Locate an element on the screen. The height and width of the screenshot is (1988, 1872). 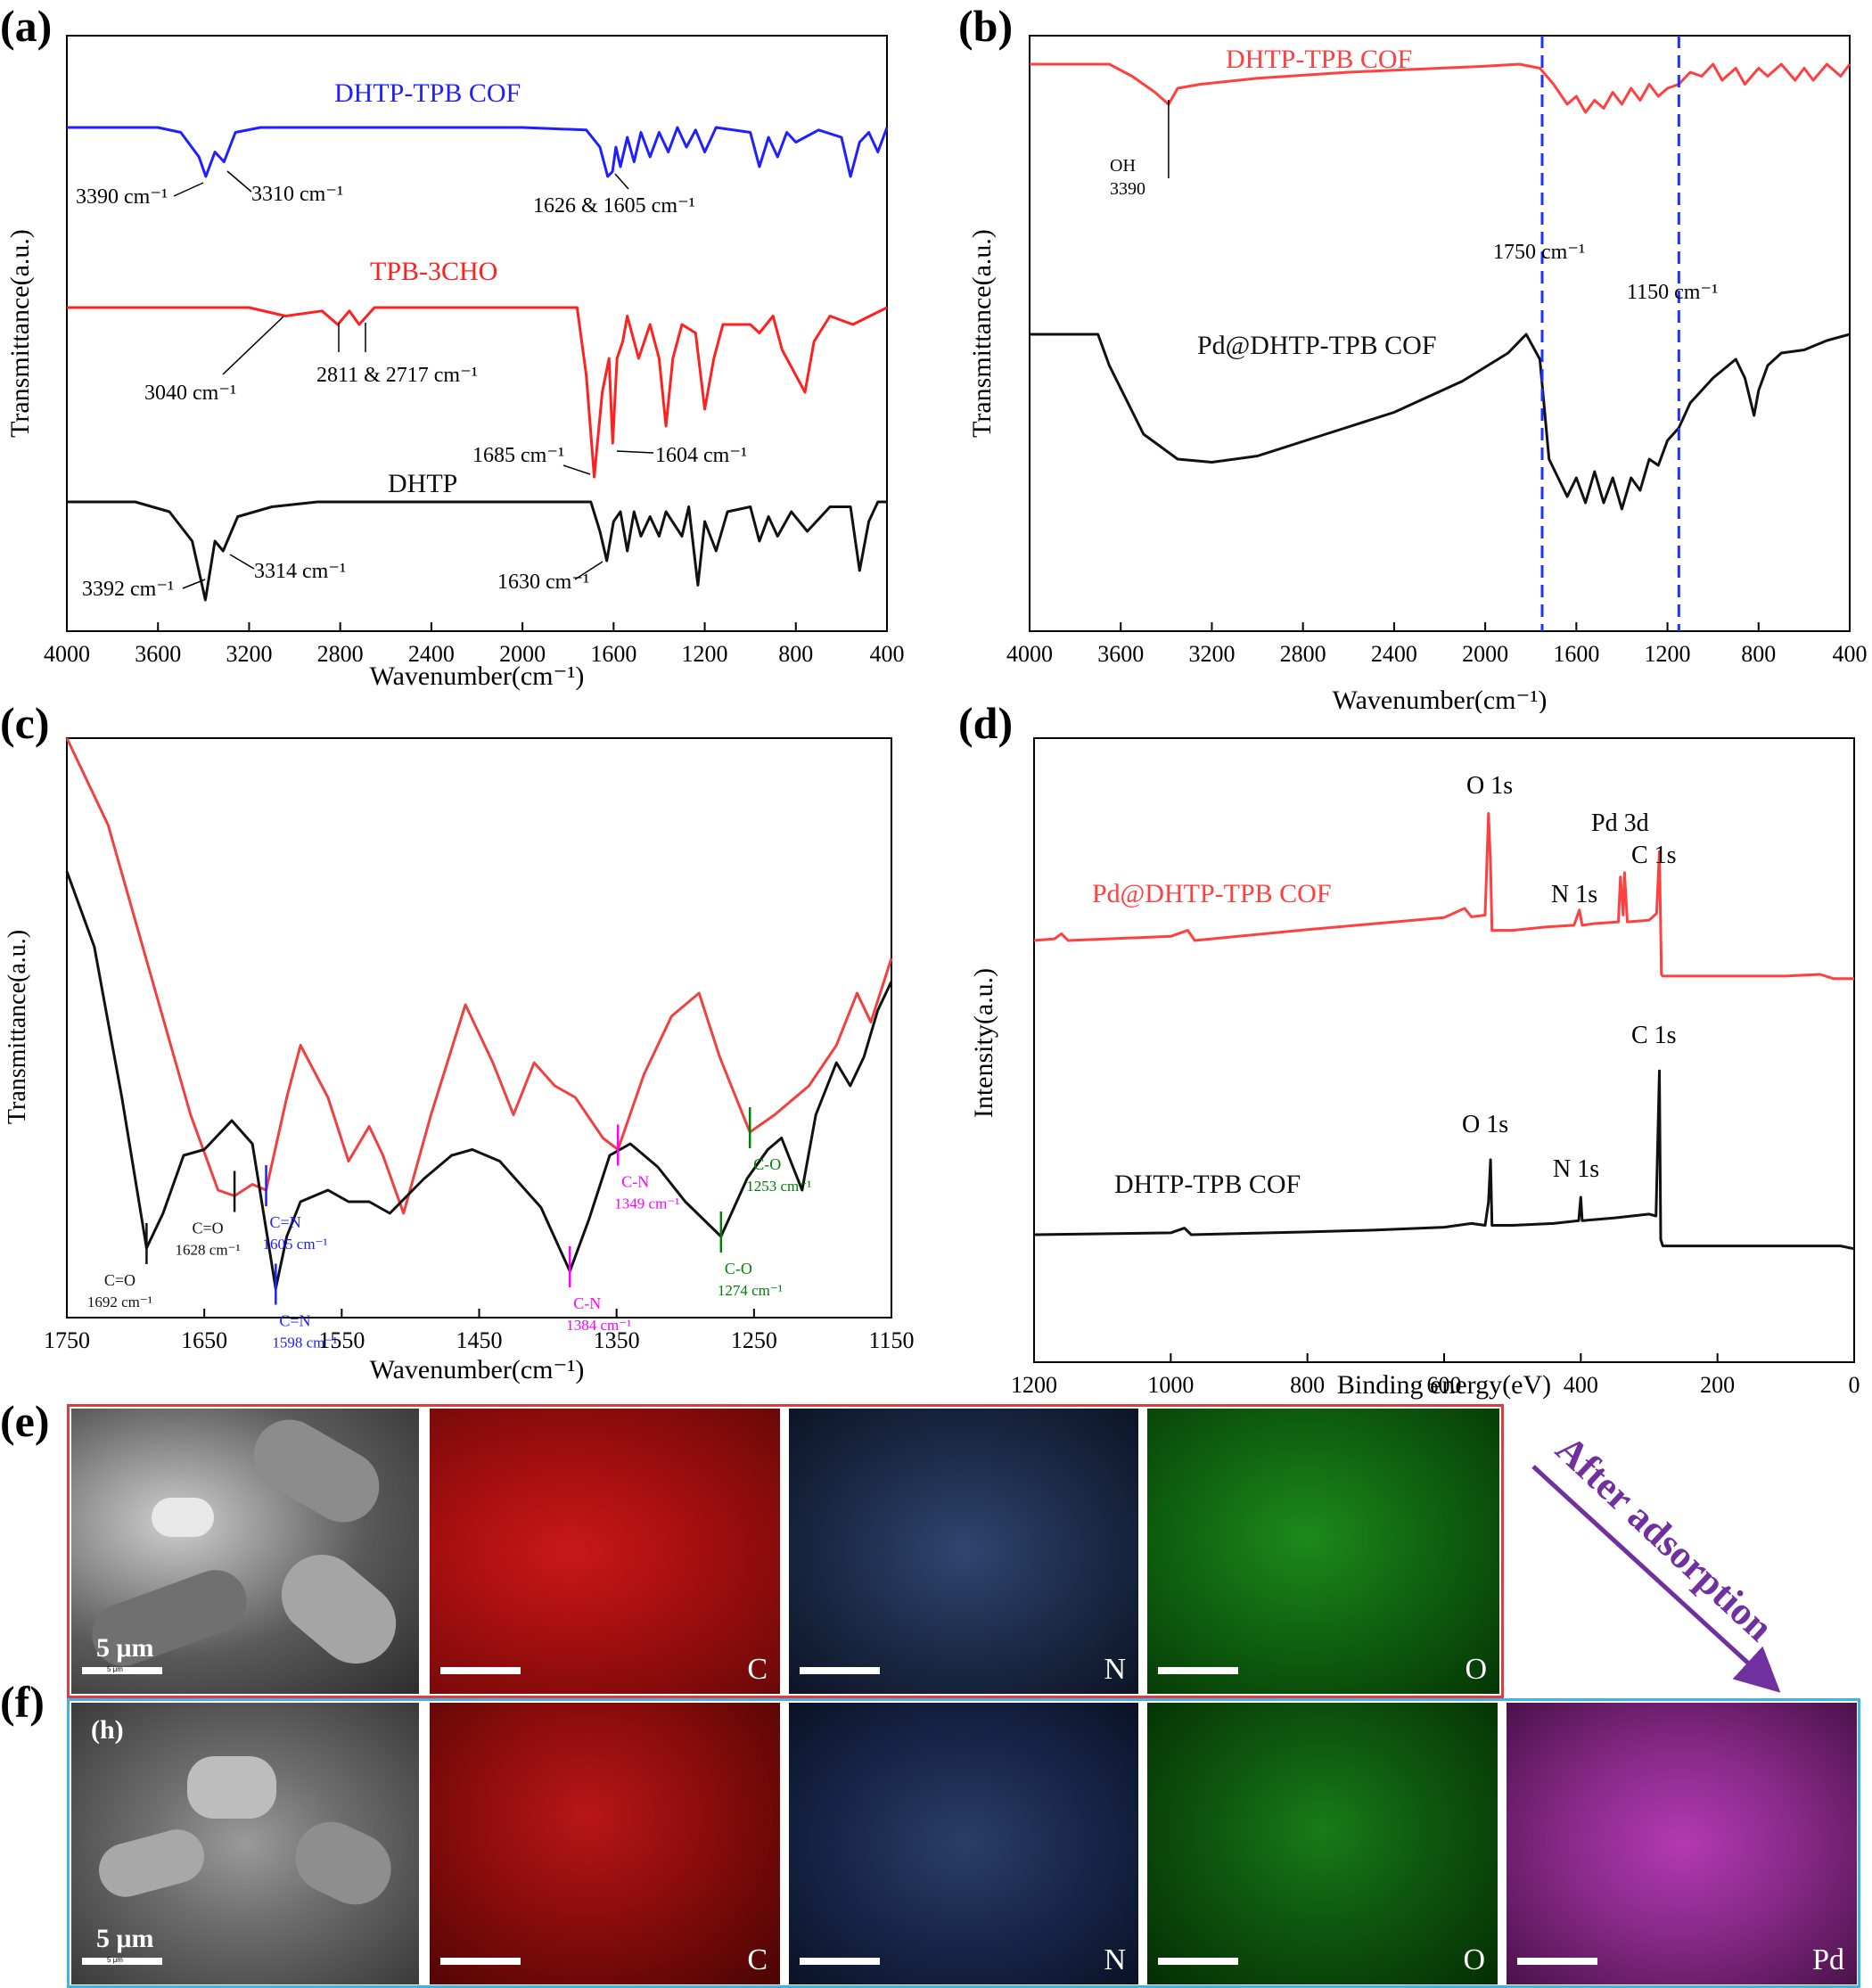
x-tick-label: 1550 is located at coordinates (341, 1340).